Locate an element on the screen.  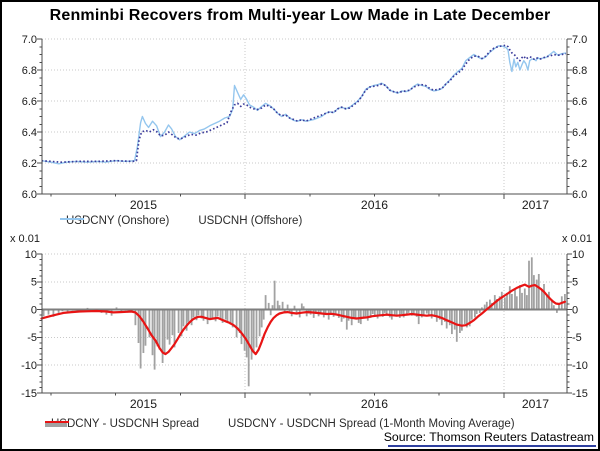
legend-label-usdcny: USDCNY (Onshore) is located at coordinates (118, 221).